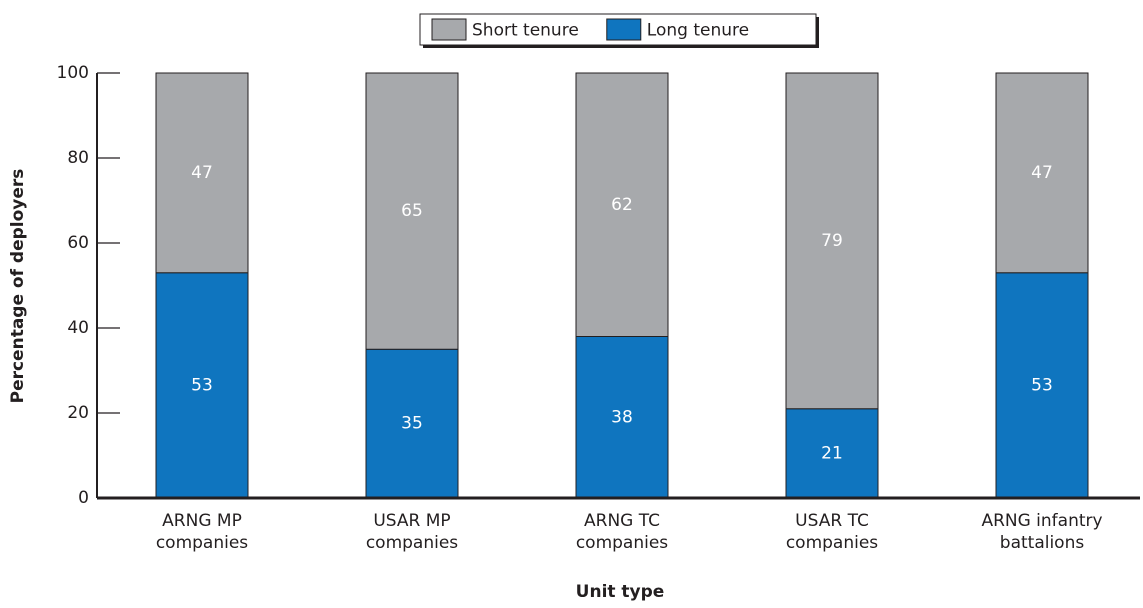 Image resolution: width=1143 pixels, height=608 pixels. I want to click on y-tick-label: 0, so click(83, 498).